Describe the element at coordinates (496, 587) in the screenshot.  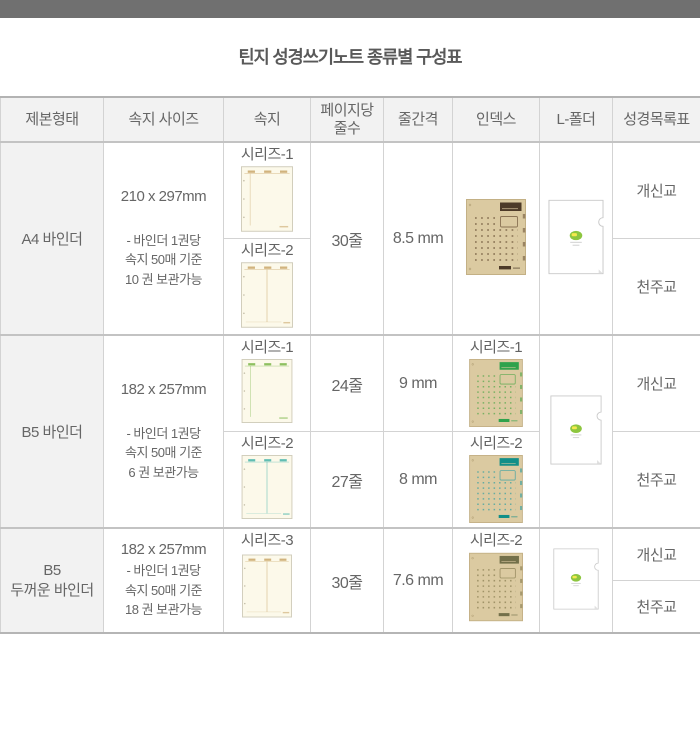
I see `b5thick-index-card-image` at that location.